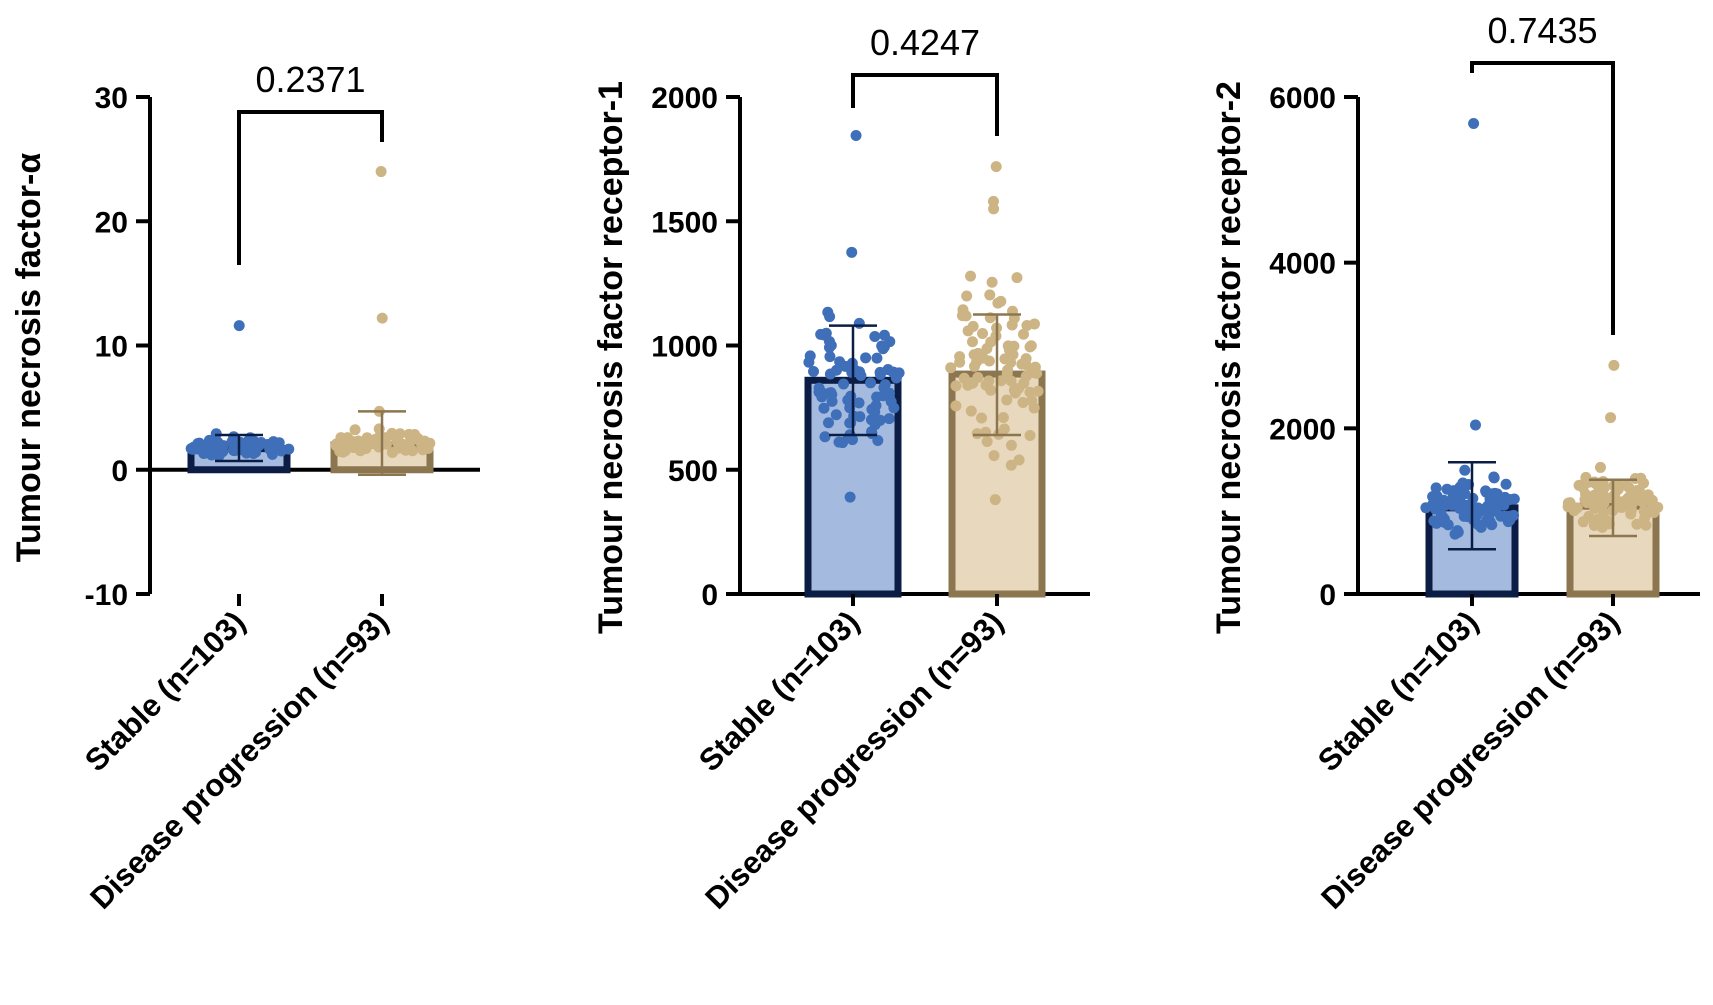  I want to click on y-tick-label: 500, so click(693, 471).